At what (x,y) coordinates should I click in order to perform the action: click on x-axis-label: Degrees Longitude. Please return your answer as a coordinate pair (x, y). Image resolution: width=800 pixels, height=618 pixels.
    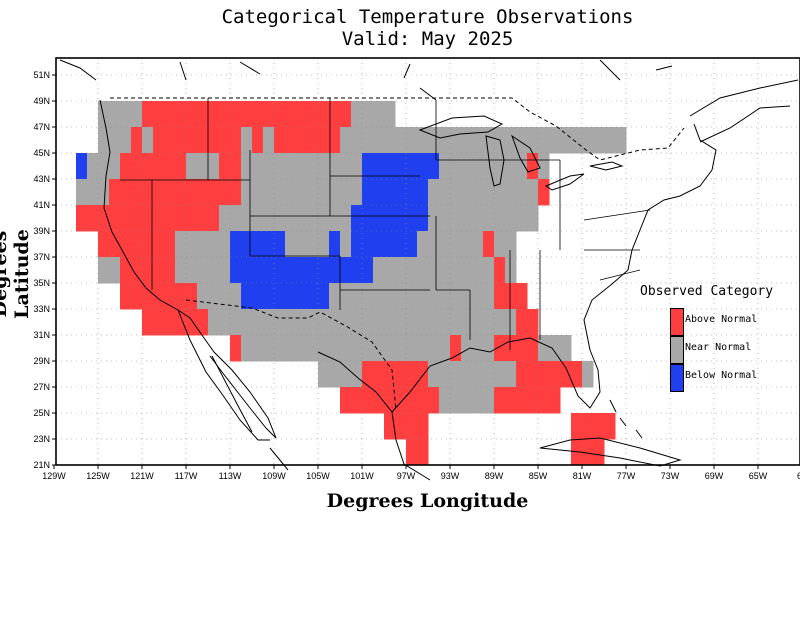
    Looking at the image, I should click on (427, 501).